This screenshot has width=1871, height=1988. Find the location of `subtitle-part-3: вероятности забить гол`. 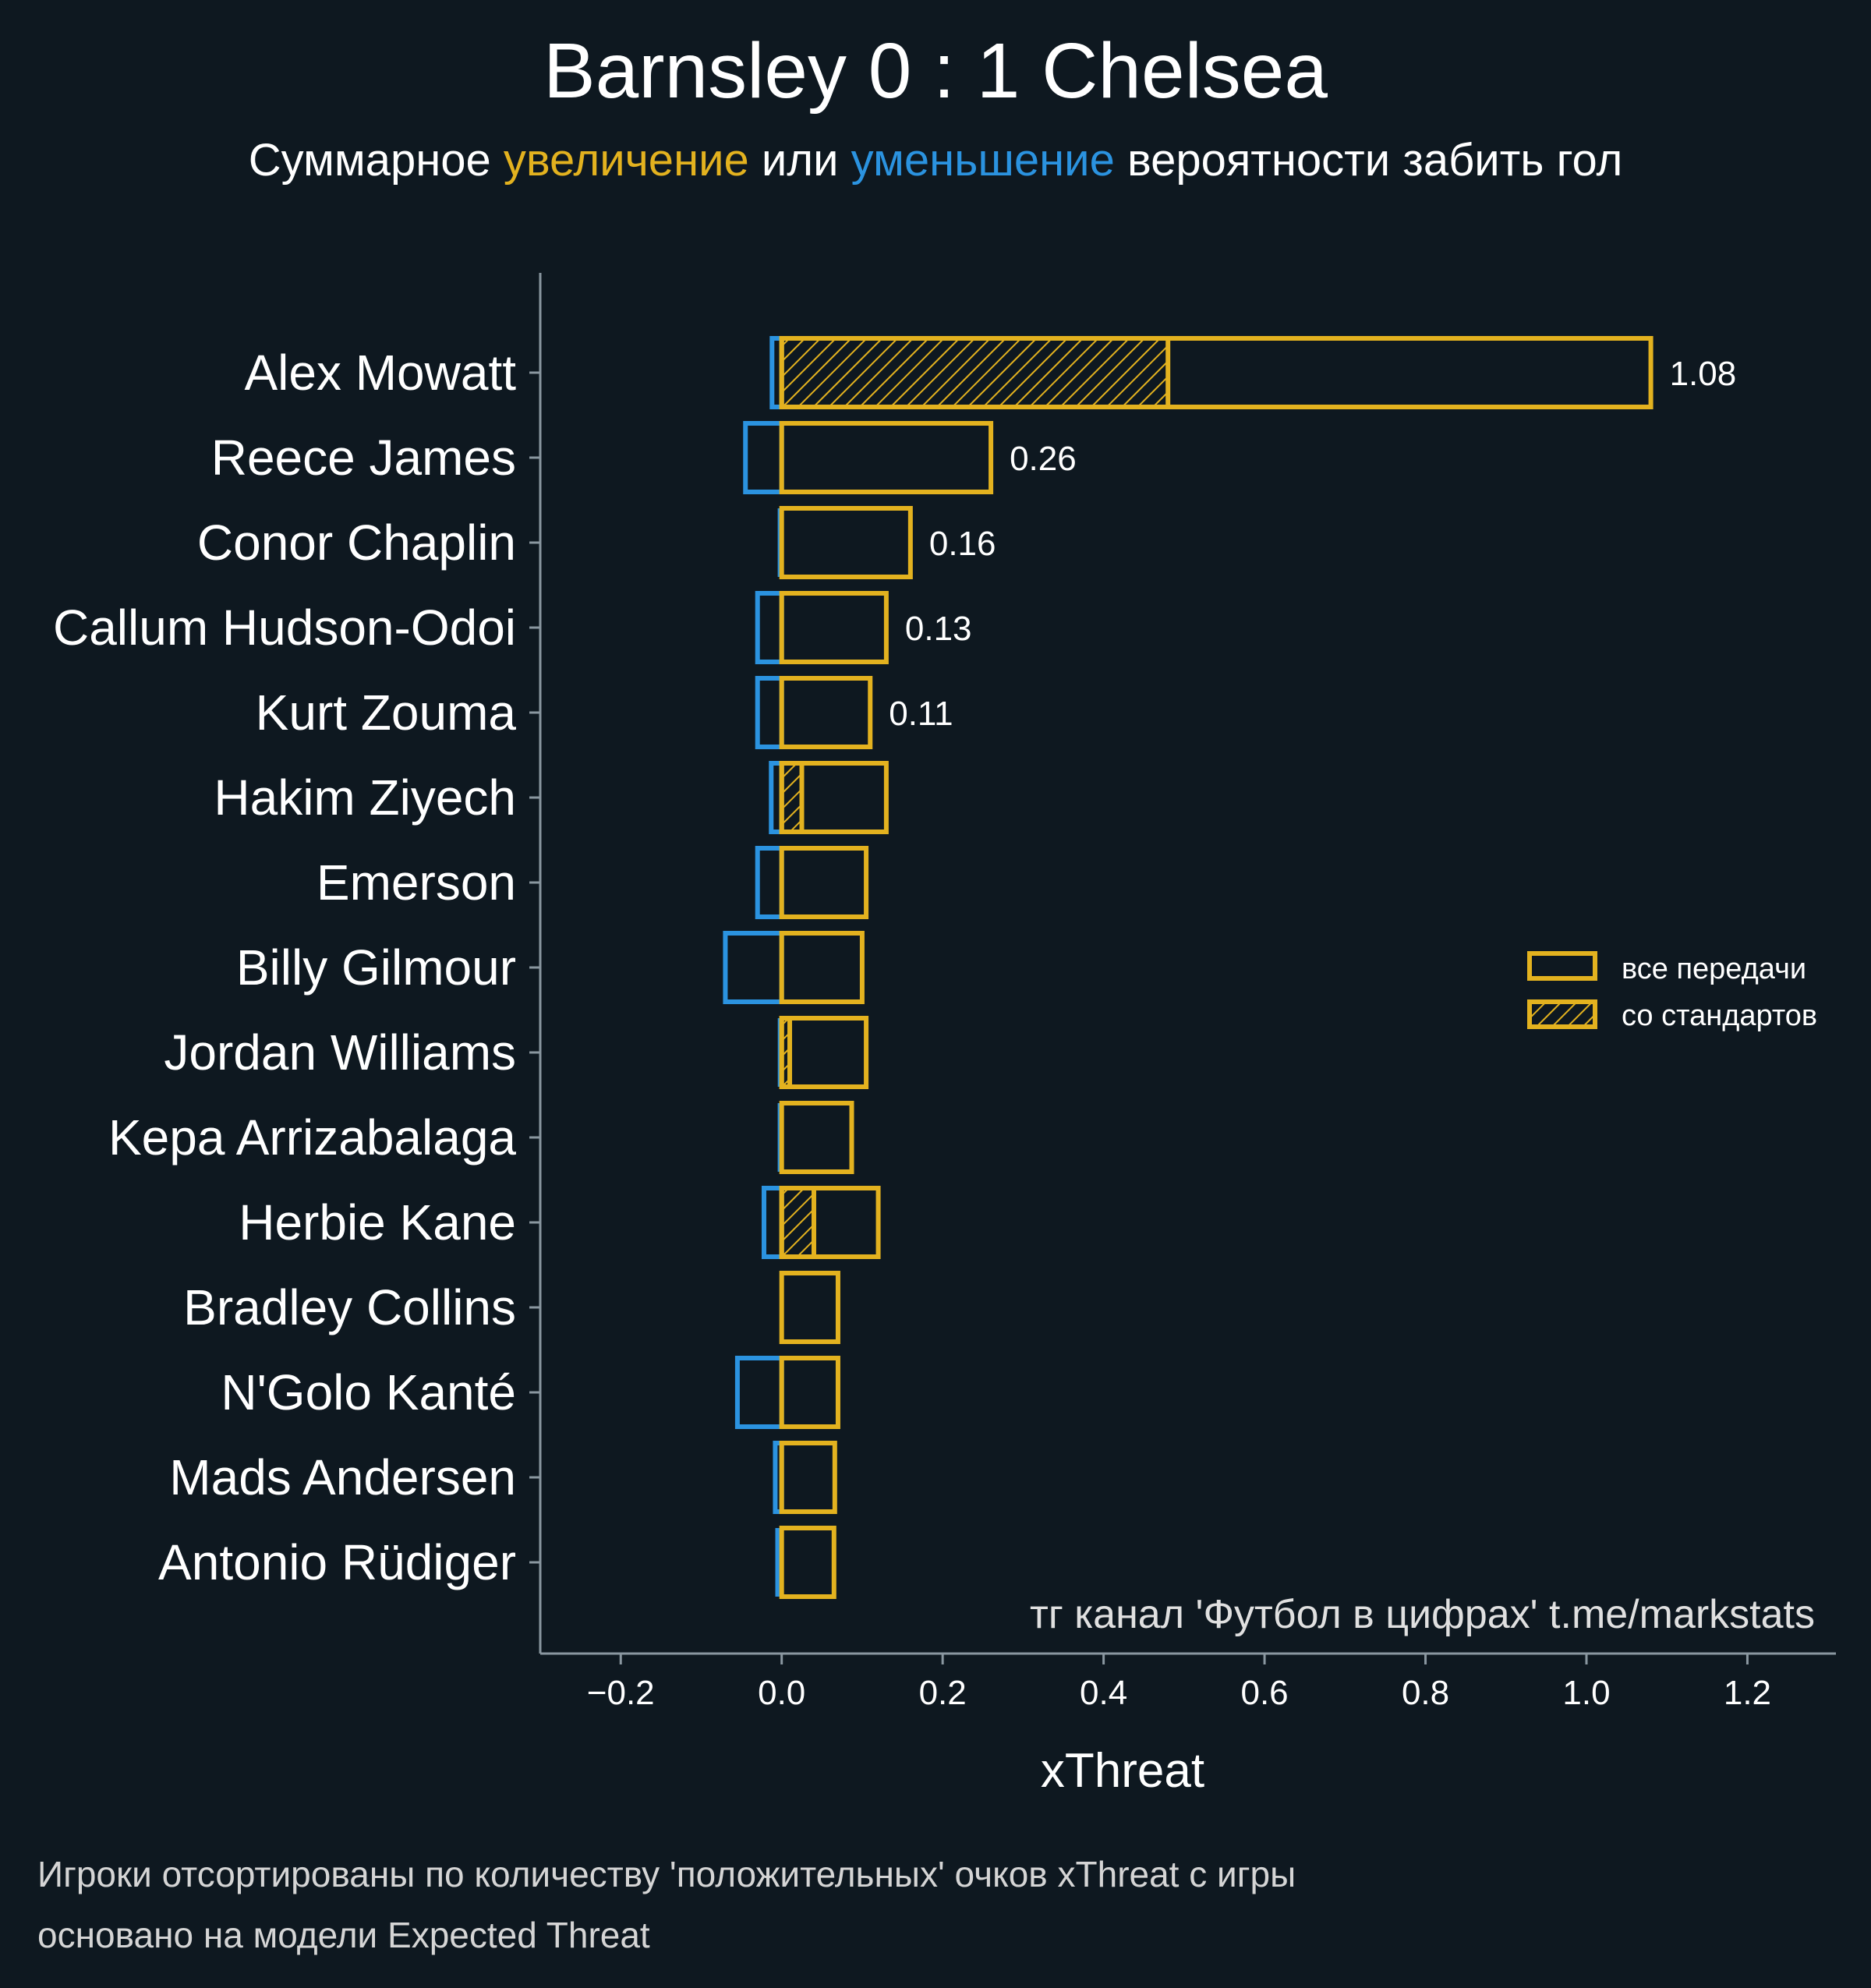

subtitle-part-3: вероятности забить гол is located at coordinates (1368, 160).